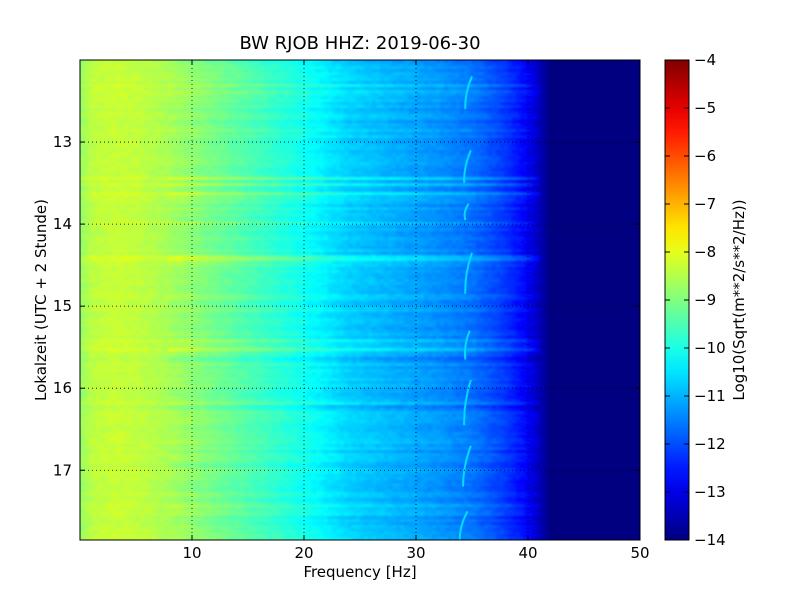 Image resolution: width=800 pixels, height=600 pixels. What do you see at coordinates (62, 470) in the screenshot?
I see `y-tick-label: 17` at bounding box center [62, 470].